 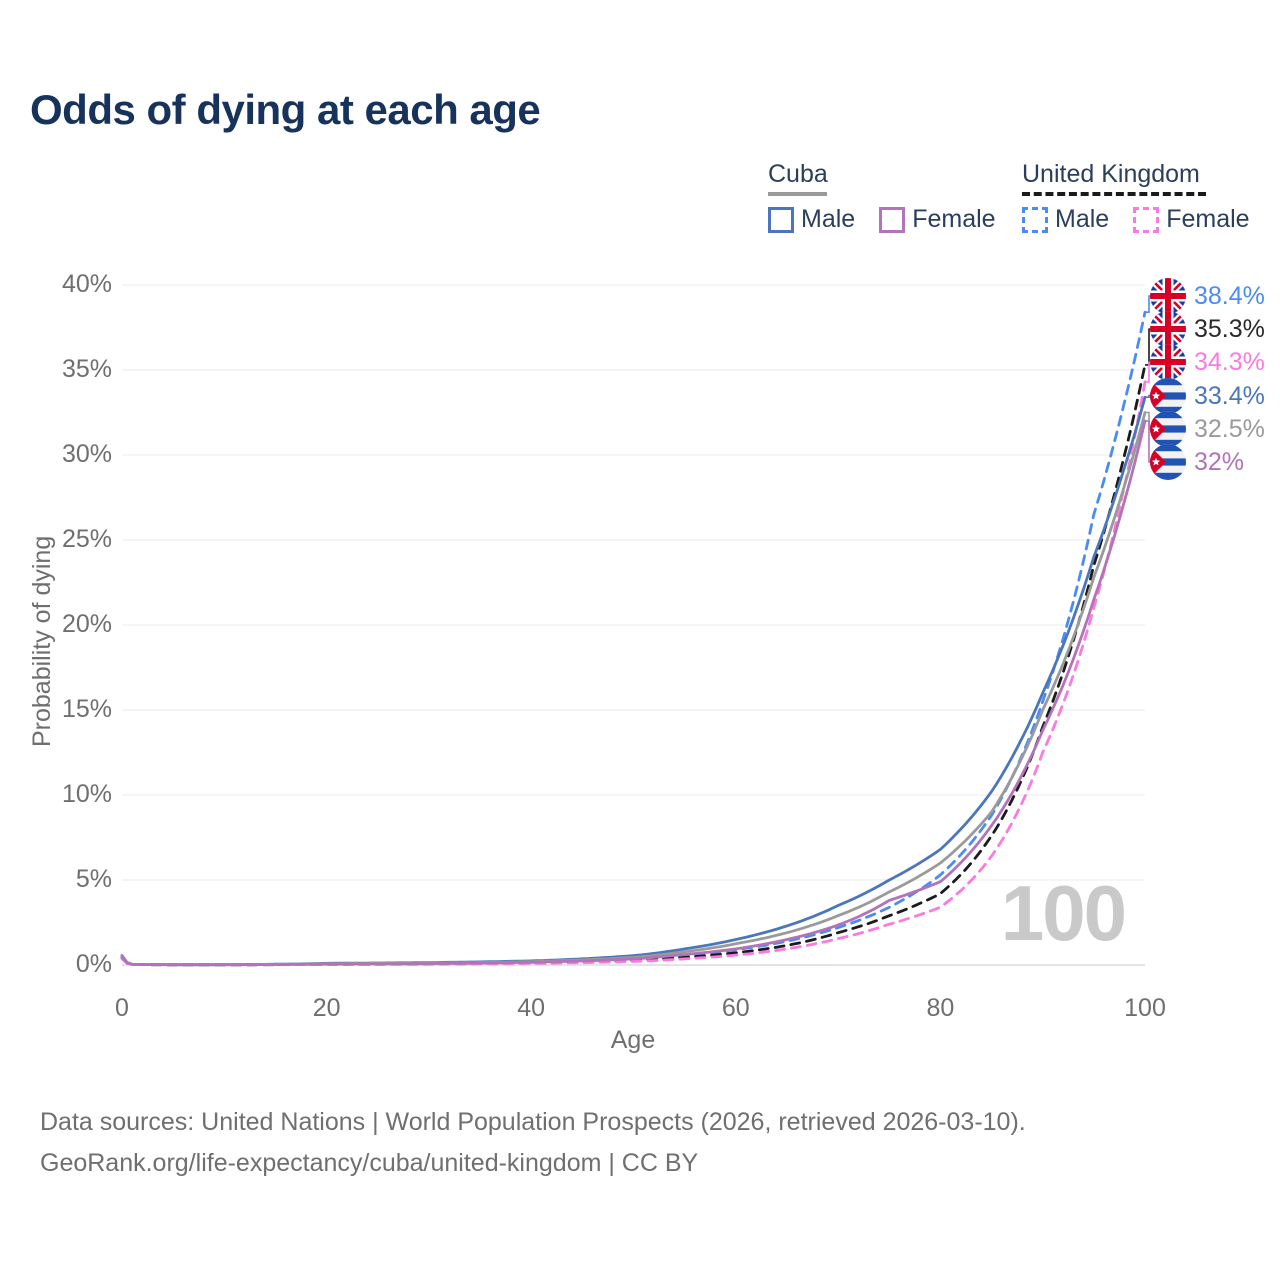 What do you see at coordinates (1035, 219) in the screenshot?
I see `legend-swatch-uk-male-icon` at bounding box center [1035, 219].